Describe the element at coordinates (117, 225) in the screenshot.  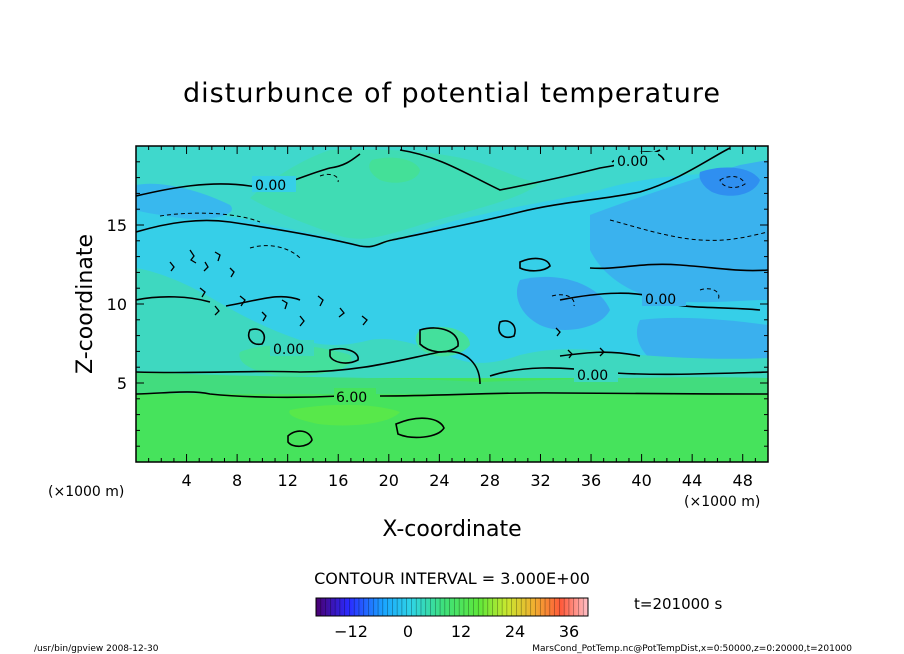
I see `y-tick-label: 15` at that location.